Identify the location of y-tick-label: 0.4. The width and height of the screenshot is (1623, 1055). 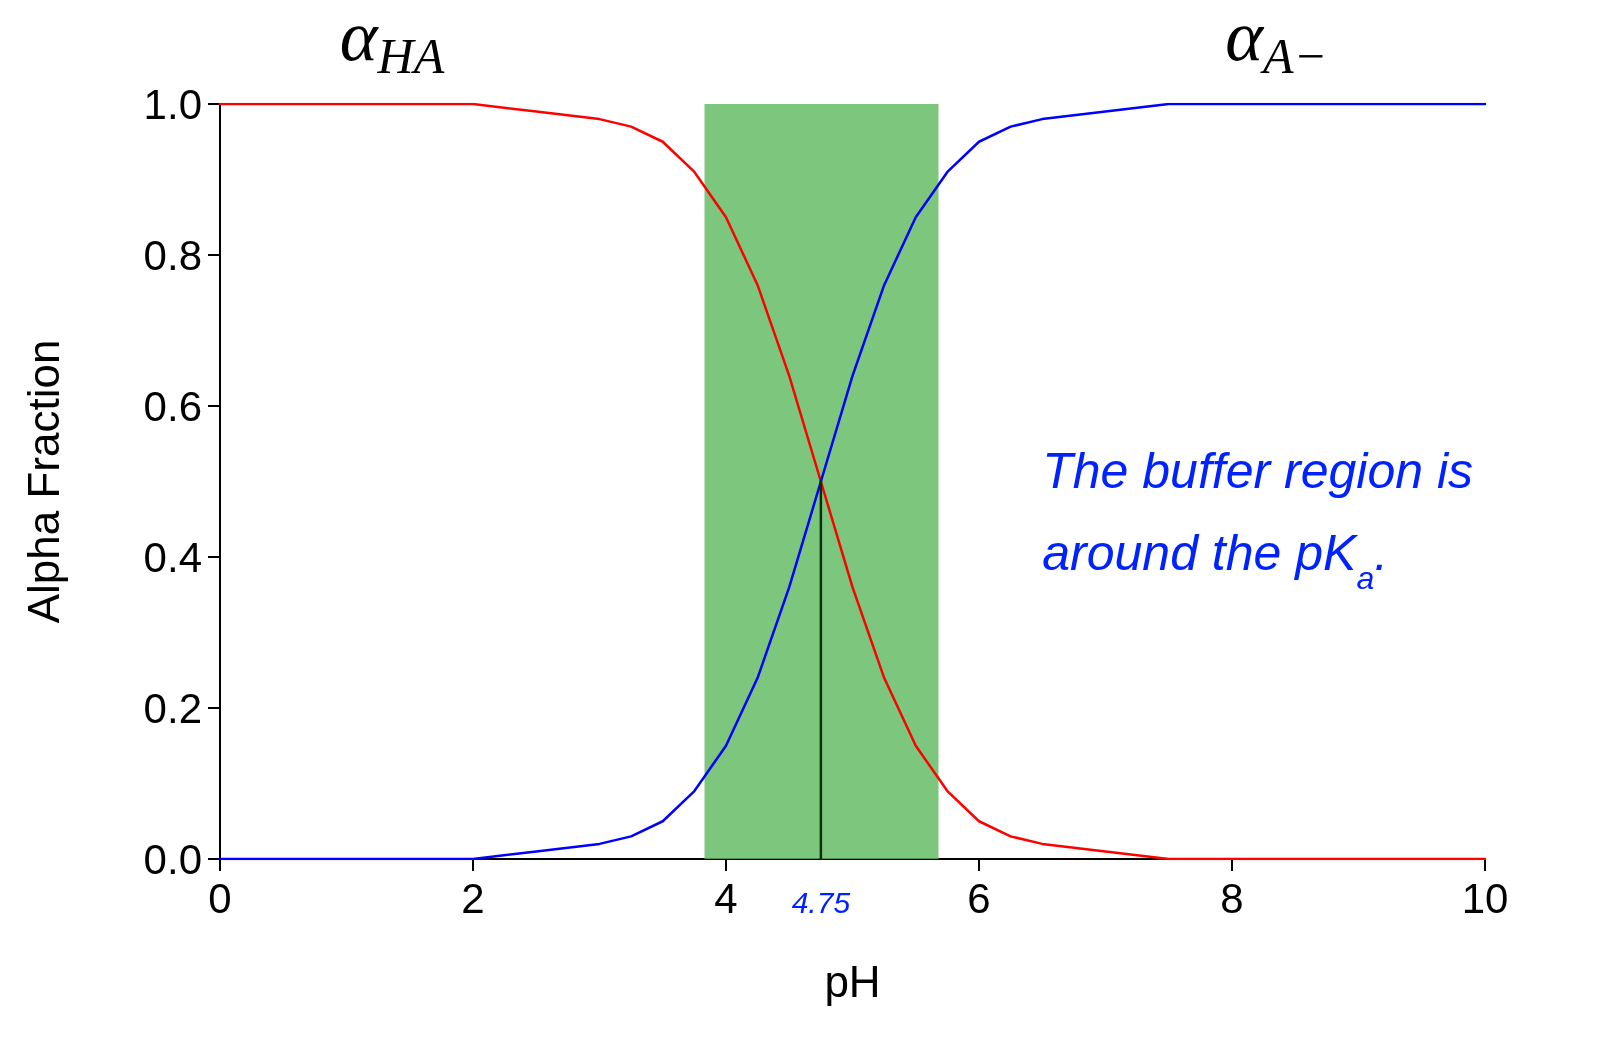
(172, 557).